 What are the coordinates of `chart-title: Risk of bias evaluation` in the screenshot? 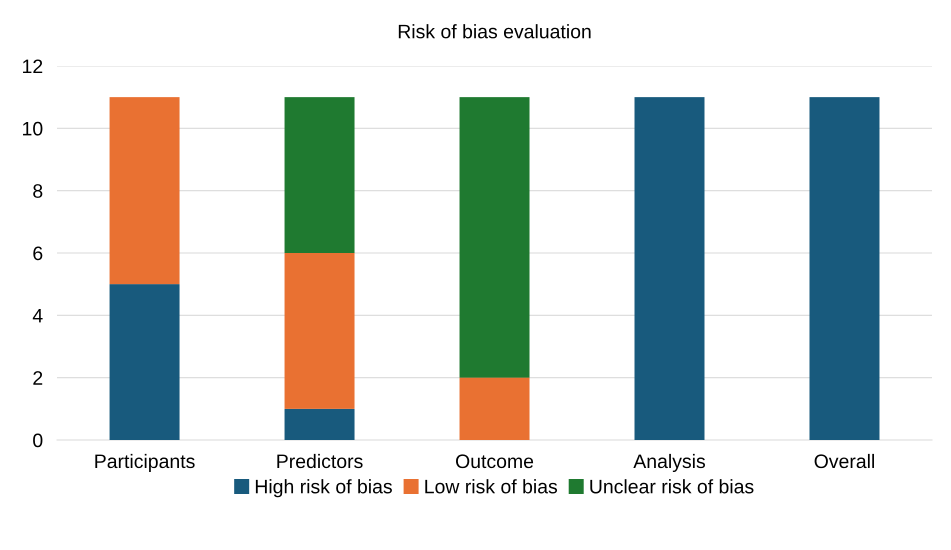 It's located at (494, 31).